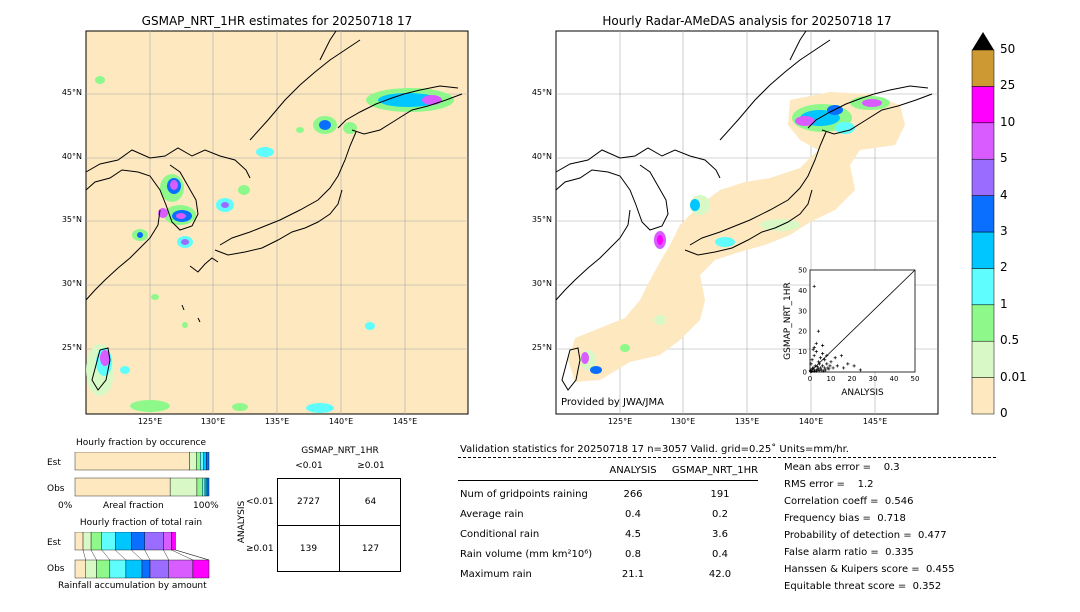 This screenshot has width=1080, height=612. Describe the element at coordinates (1013, 376) in the screenshot. I see `colorbar-label: 0.01` at that location.